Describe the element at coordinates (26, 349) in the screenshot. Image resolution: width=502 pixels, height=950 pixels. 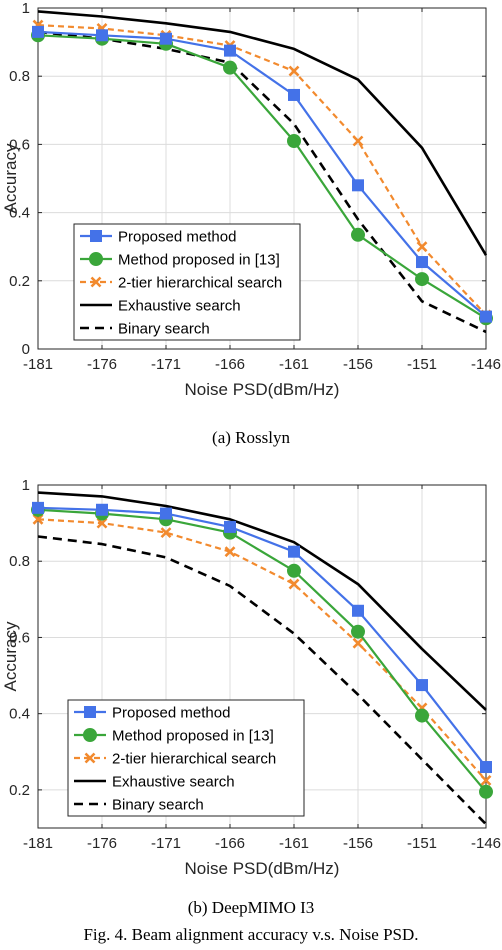
I see `y-tick-label: 0` at that location.